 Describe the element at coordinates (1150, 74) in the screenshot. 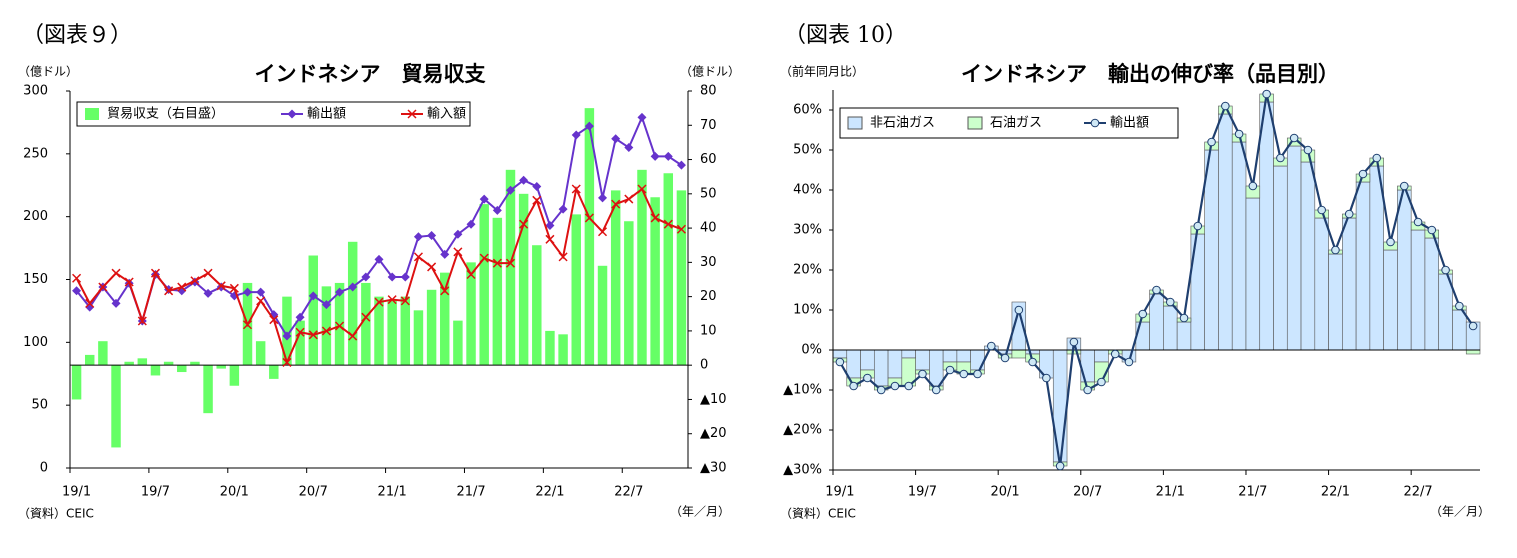

I see `chart-title: インドネシア 輸出の伸び率（品目別）` at that location.